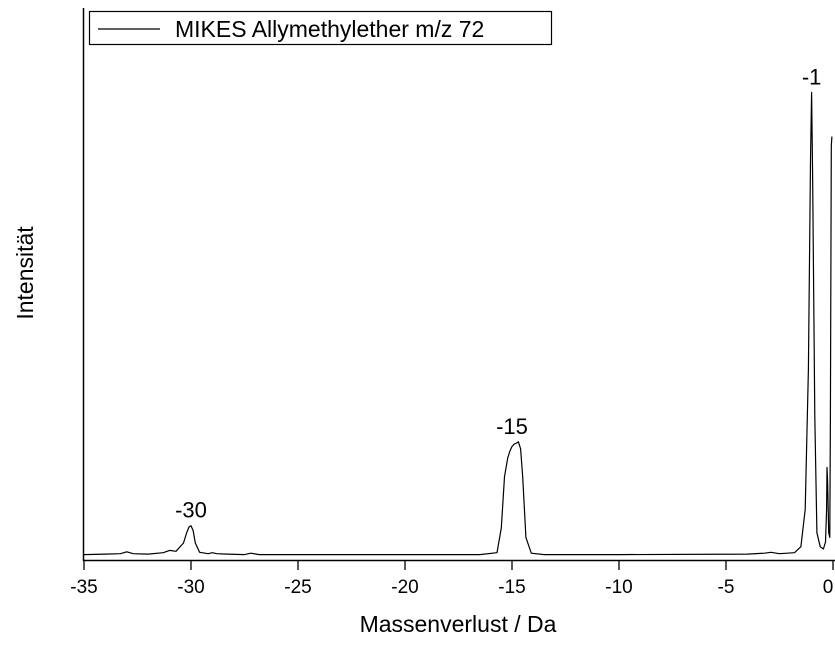 The width and height of the screenshot is (835, 646). Describe the element at coordinates (458, 624) in the screenshot. I see `x-axis-title: Massenverlust / Da` at that location.